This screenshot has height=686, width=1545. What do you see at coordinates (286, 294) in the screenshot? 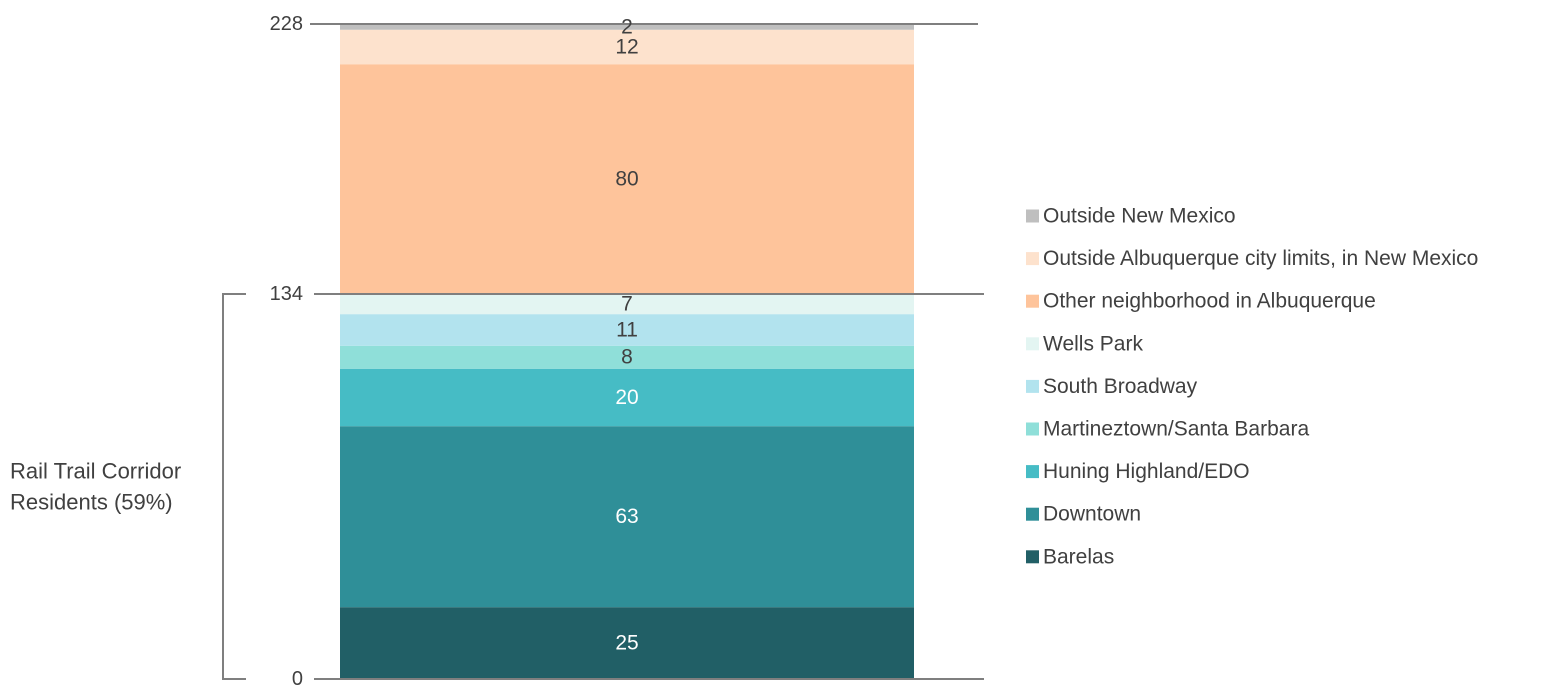
I see `y-tick-label-134: 134` at bounding box center [286, 294].